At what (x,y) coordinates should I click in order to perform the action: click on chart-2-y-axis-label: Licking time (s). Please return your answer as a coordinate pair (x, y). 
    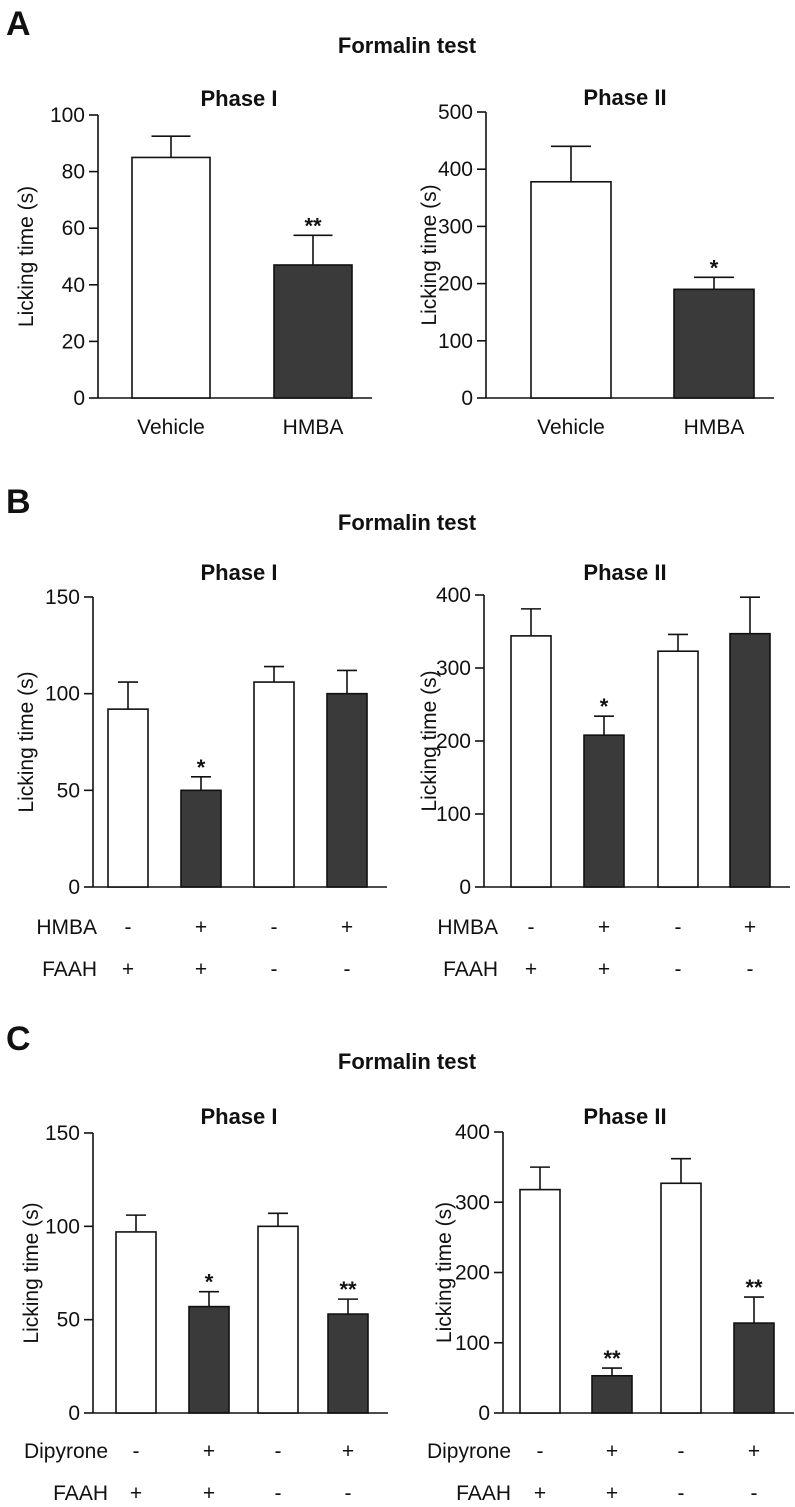
    Looking at the image, I should click on (429, 254).